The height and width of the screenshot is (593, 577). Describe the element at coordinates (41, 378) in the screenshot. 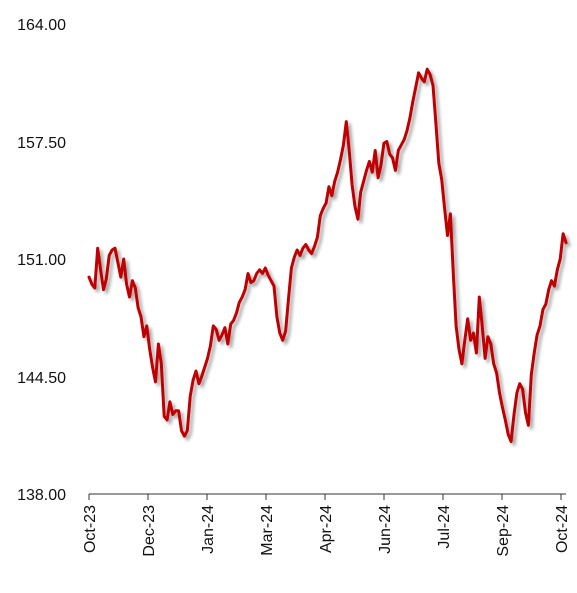

I see `y-tick-label: 144.50` at that location.